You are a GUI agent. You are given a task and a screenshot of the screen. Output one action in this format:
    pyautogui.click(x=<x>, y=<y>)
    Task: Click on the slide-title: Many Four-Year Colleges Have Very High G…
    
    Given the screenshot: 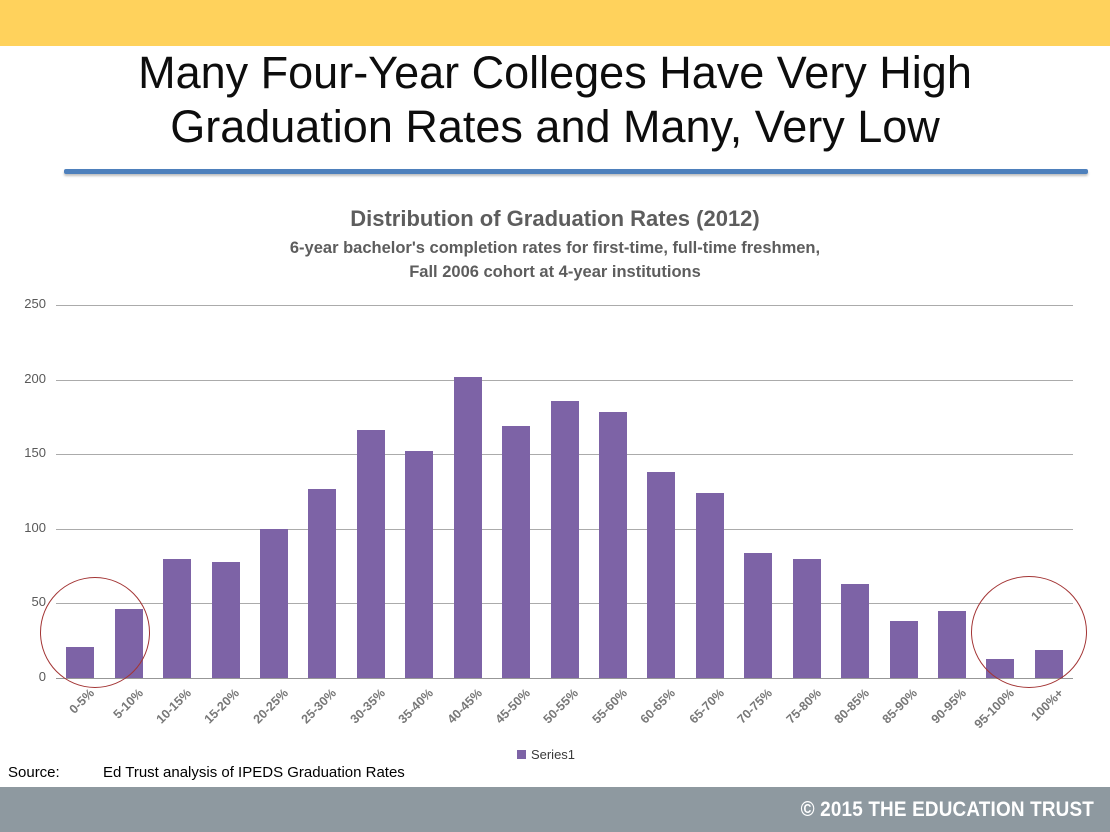 What is the action you would take?
    pyautogui.click(x=555, y=100)
    